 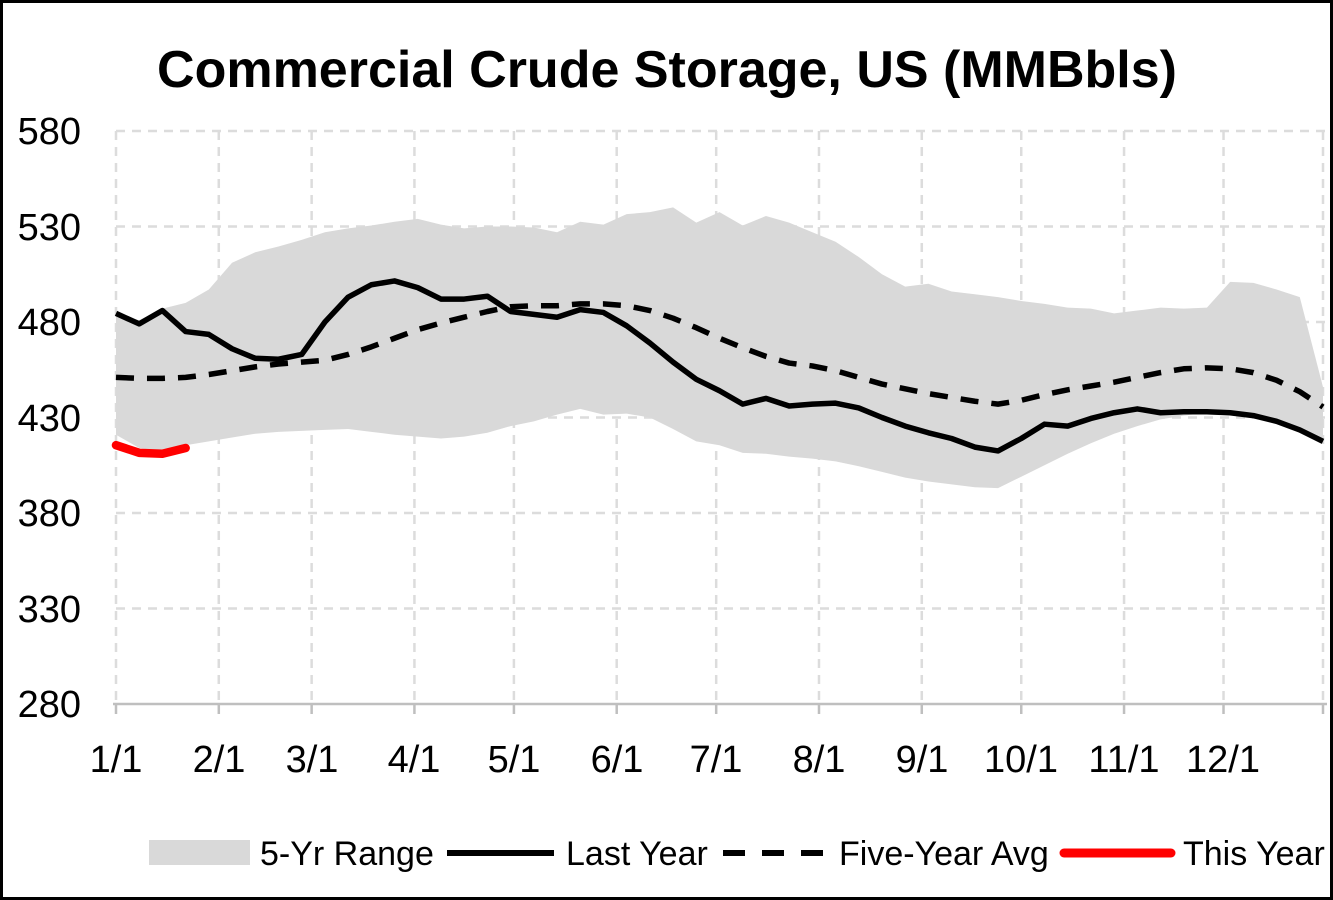 I want to click on legend-label-five-year-avg: Five-Year Avg, so click(x=944, y=854).